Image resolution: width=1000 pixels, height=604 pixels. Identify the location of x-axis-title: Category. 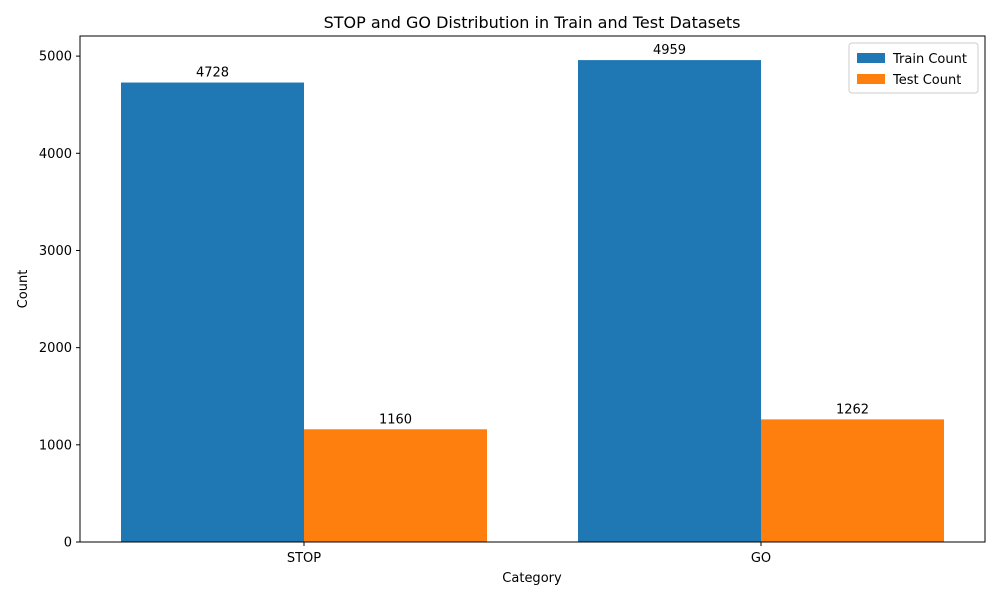
(532, 578).